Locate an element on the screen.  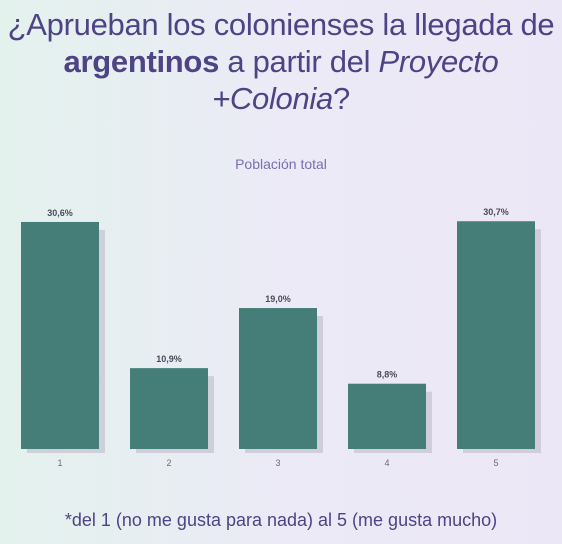
x-tick-label-1: 1 is located at coordinates (59, 463).